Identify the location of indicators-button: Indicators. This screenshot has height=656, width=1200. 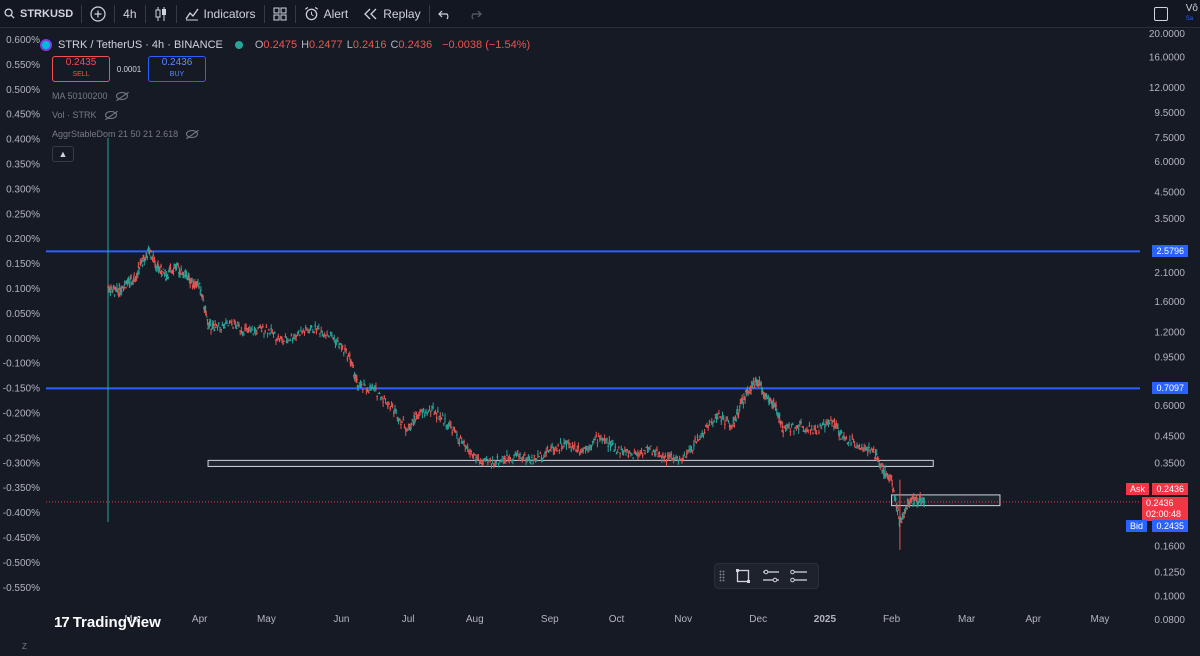
(220, 14).